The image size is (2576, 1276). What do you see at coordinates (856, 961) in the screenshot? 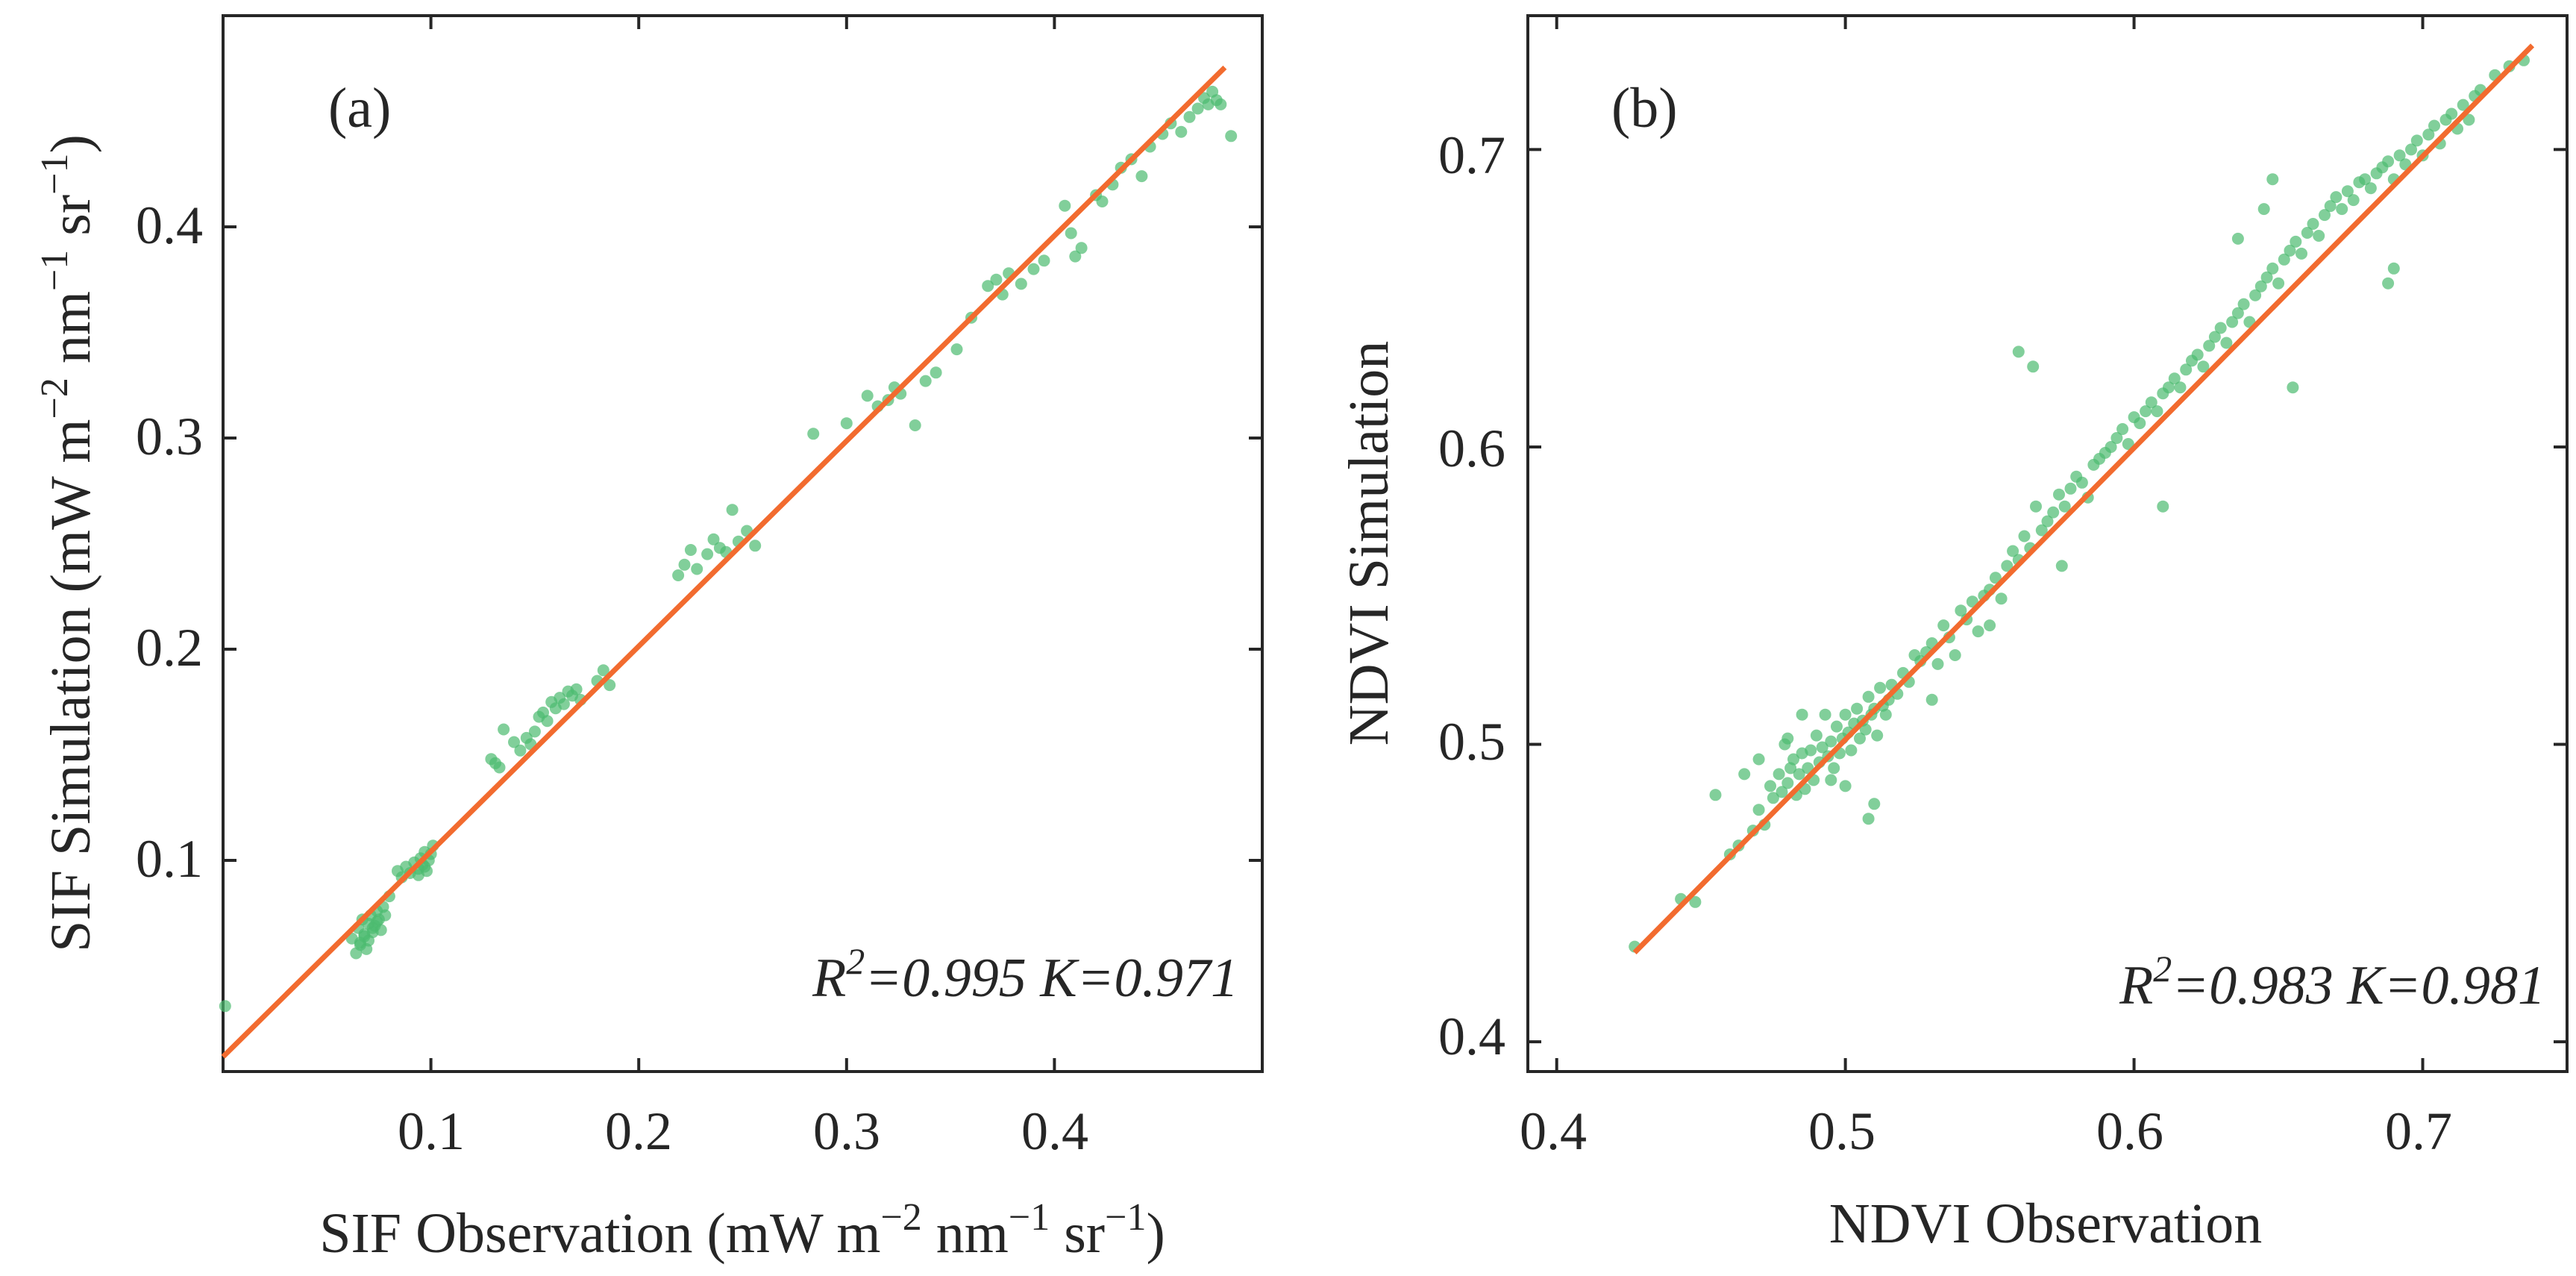
I see `panel-a-r-exponent: 2` at bounding box center [856, 961].